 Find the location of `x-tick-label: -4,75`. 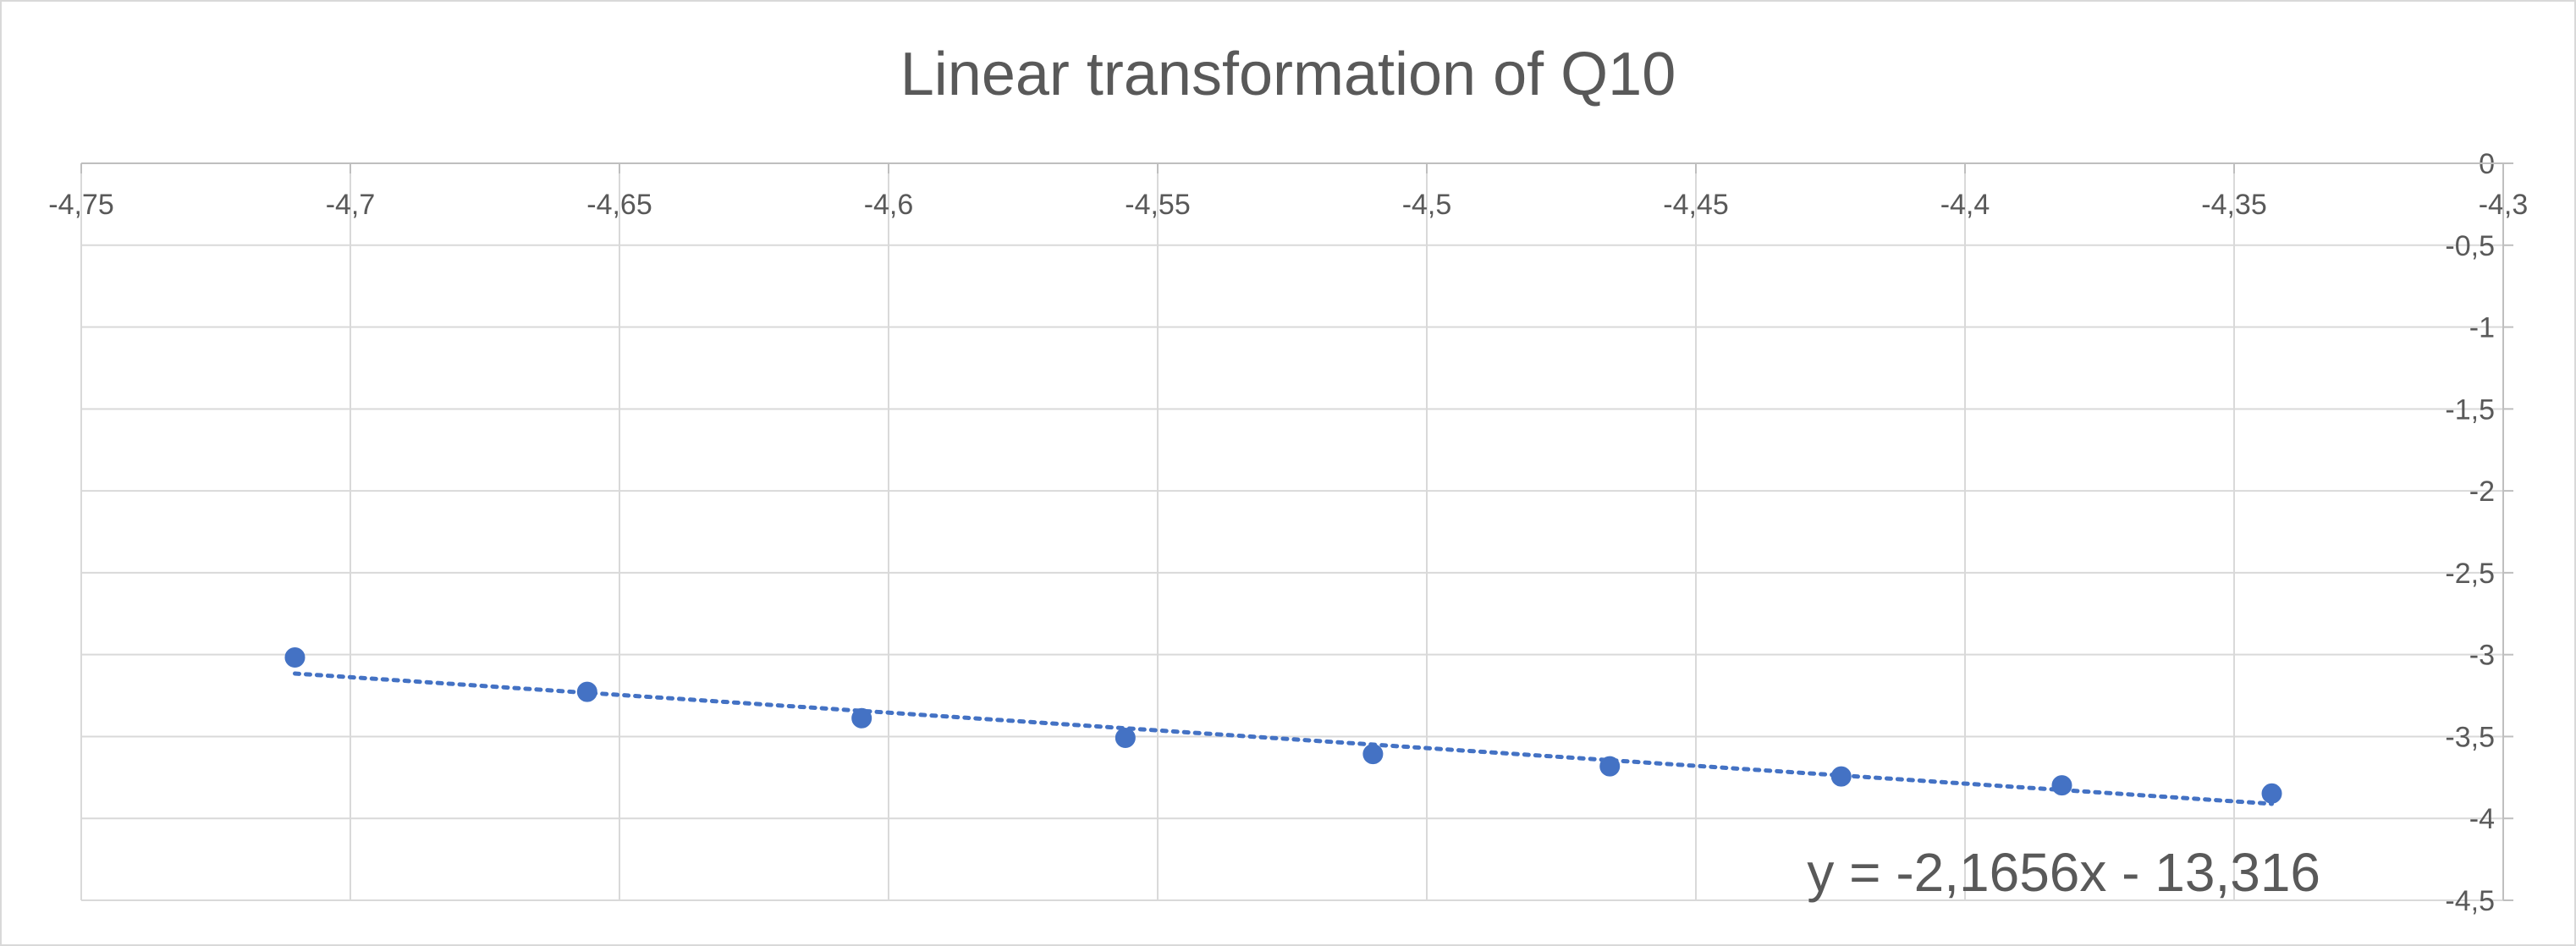

x-tick-label: -4,75 is located at coordinates (81, 205).